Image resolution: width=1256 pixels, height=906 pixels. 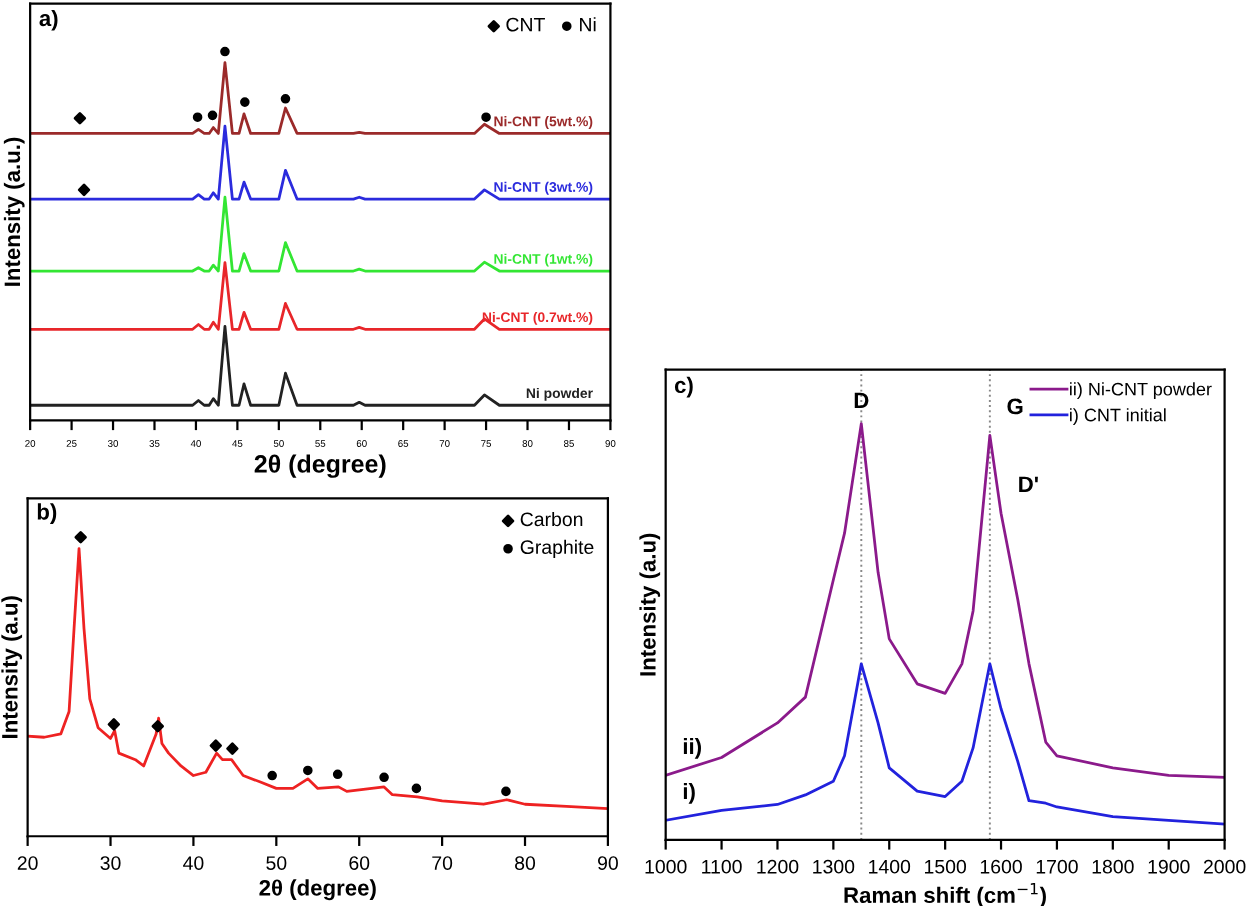 I want to click on x-tick-label: 1300, so click(x=834, y=866).